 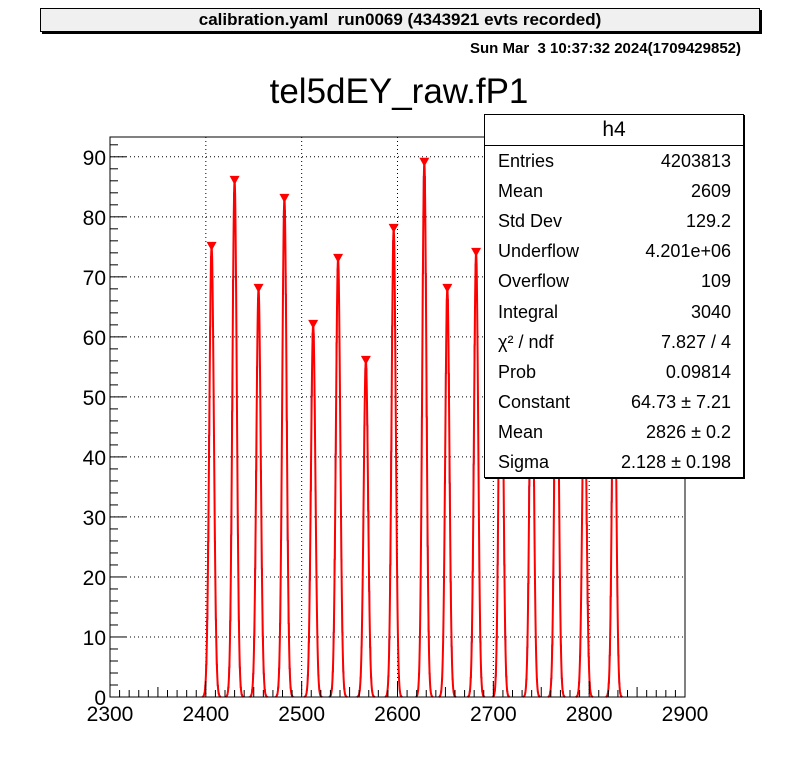 I want to click on stats-label: Integral, so click(x=528, y=311).